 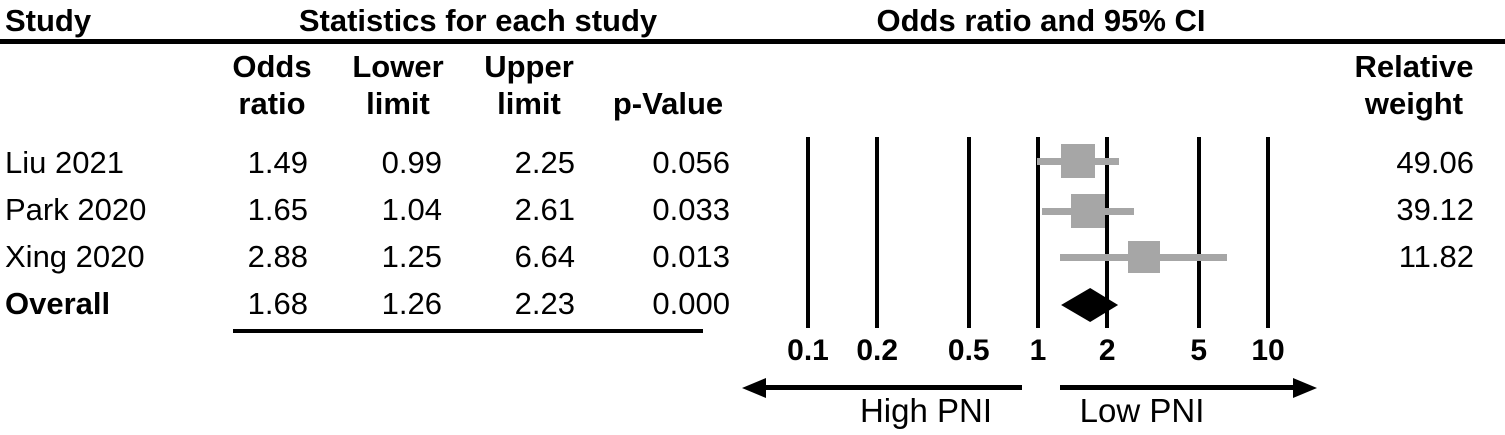 What do you see at coordinates (398, 85) in the screenshot?
I see `lower-limit-column-header: Lower limit` at bounding box center [398, 85].